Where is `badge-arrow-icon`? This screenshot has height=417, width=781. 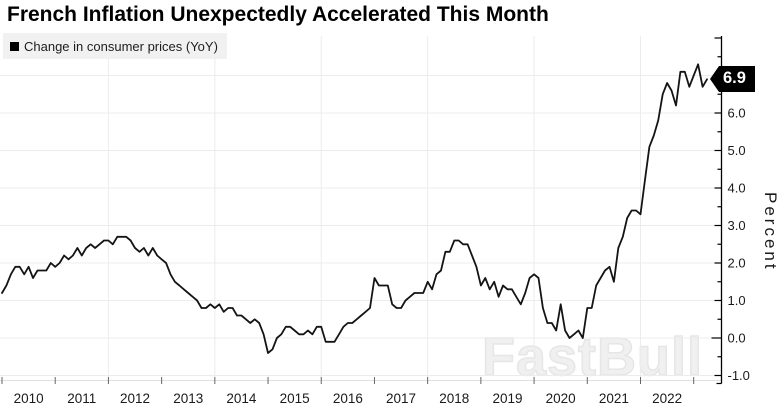 badge-arrow-icon is located at coordinates (714, 79).